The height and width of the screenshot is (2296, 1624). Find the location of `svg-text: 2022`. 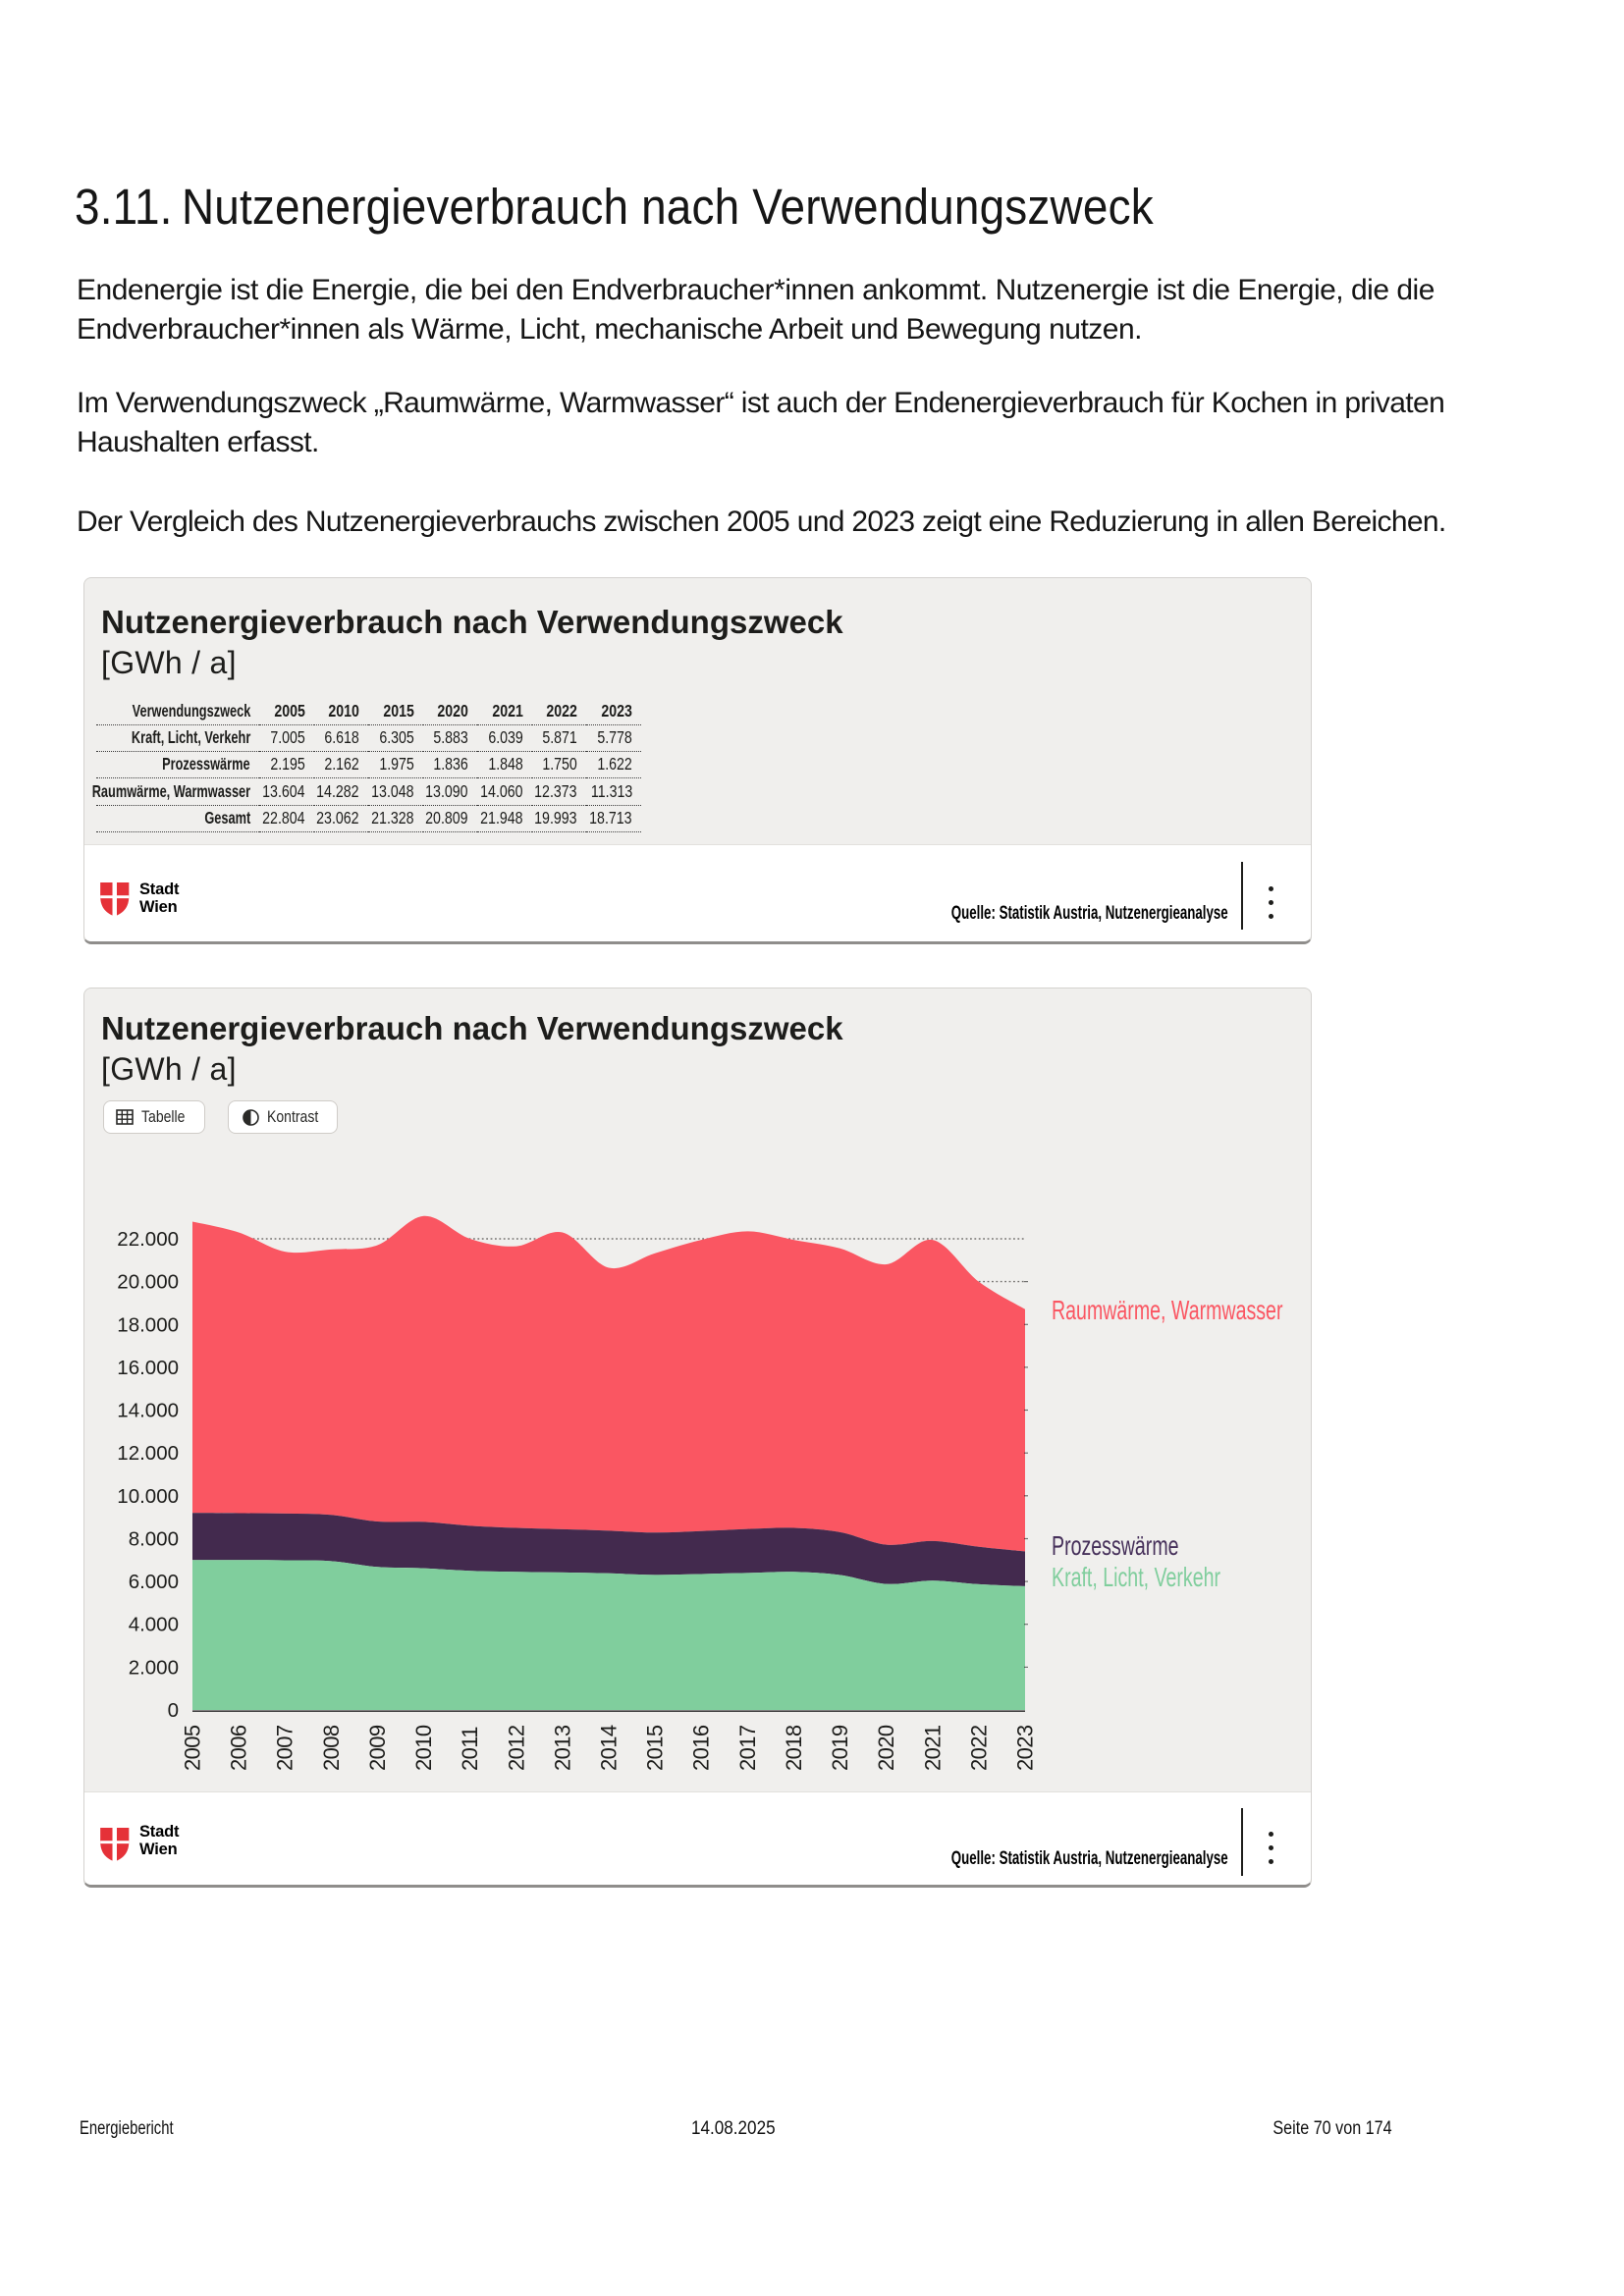

svg-text: 2022 is located at coordinates (978, 1748).